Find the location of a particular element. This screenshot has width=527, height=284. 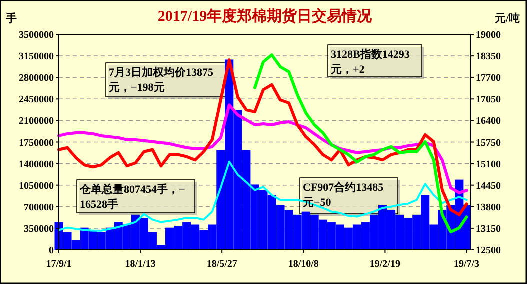

y2-tick-label: 16400 is located at coordinates (488, 122).